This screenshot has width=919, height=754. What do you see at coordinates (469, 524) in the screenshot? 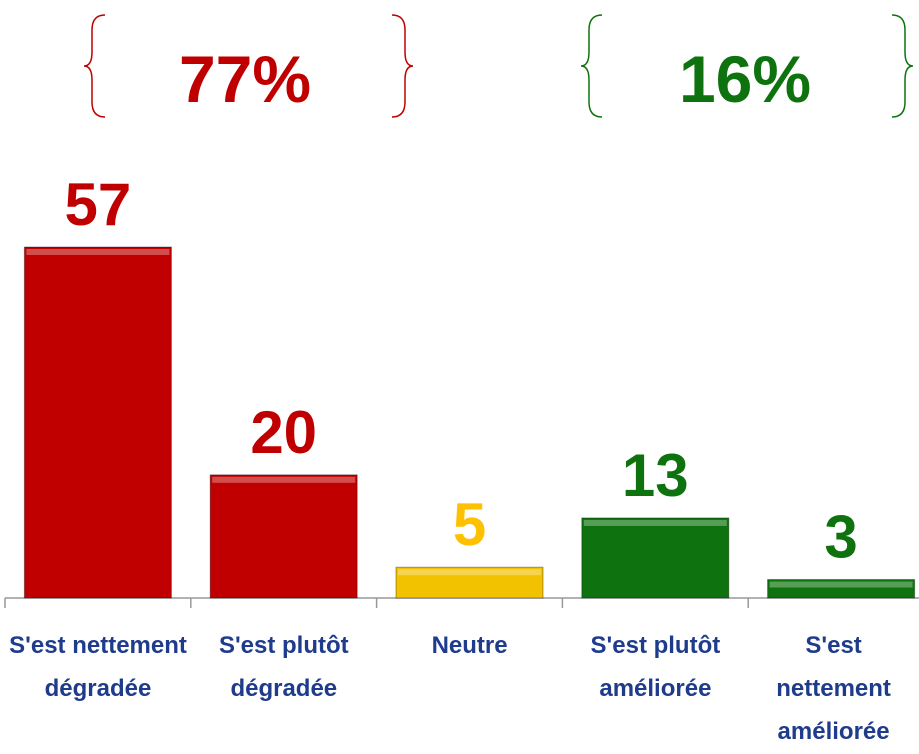
I see `value-label: 5` at bounding box center [469, 524].